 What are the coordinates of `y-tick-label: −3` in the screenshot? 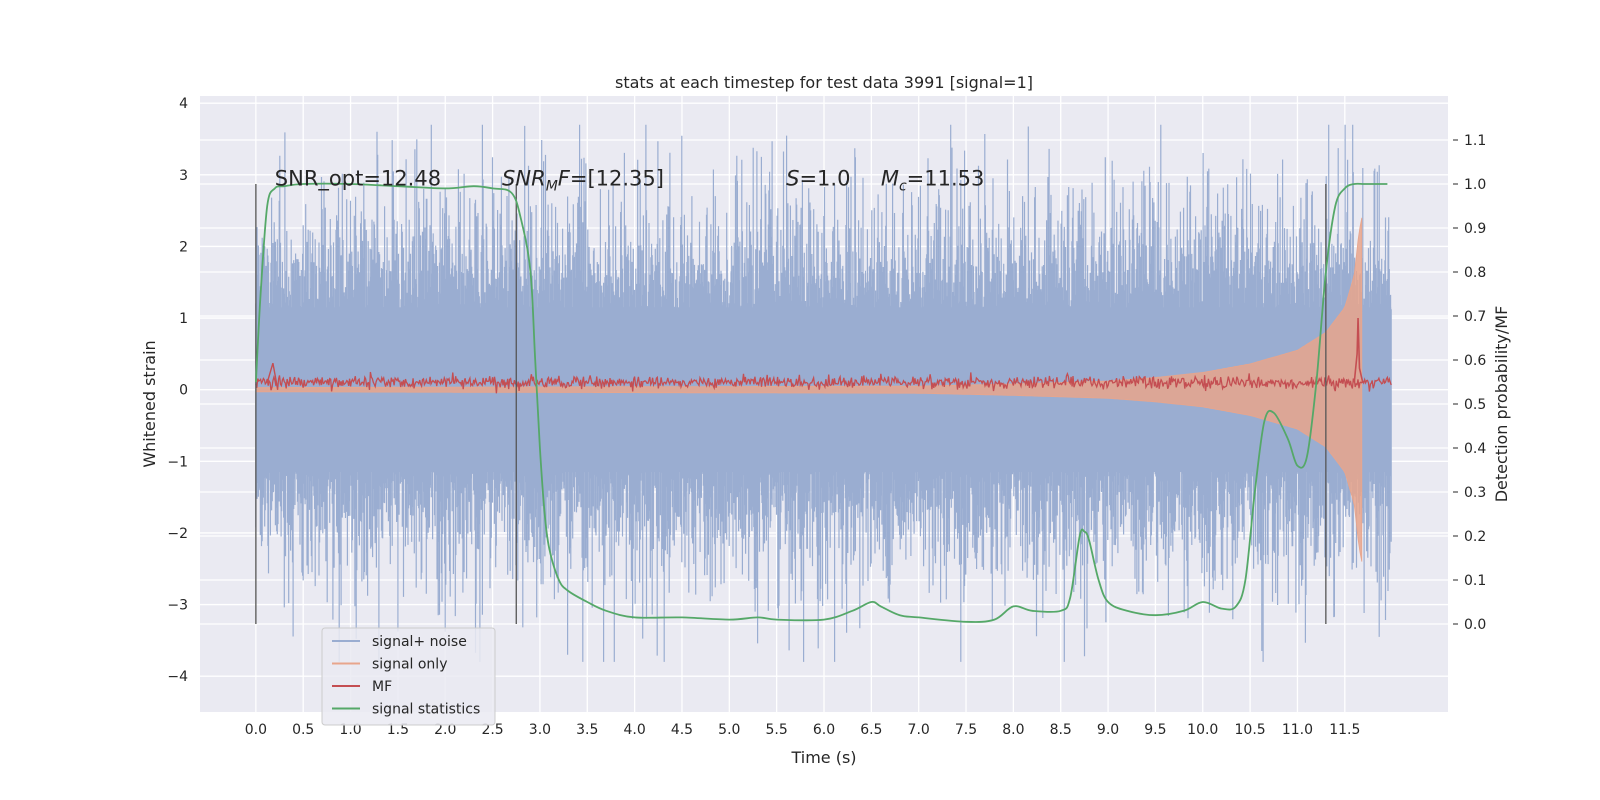 It's located at (177, 606).